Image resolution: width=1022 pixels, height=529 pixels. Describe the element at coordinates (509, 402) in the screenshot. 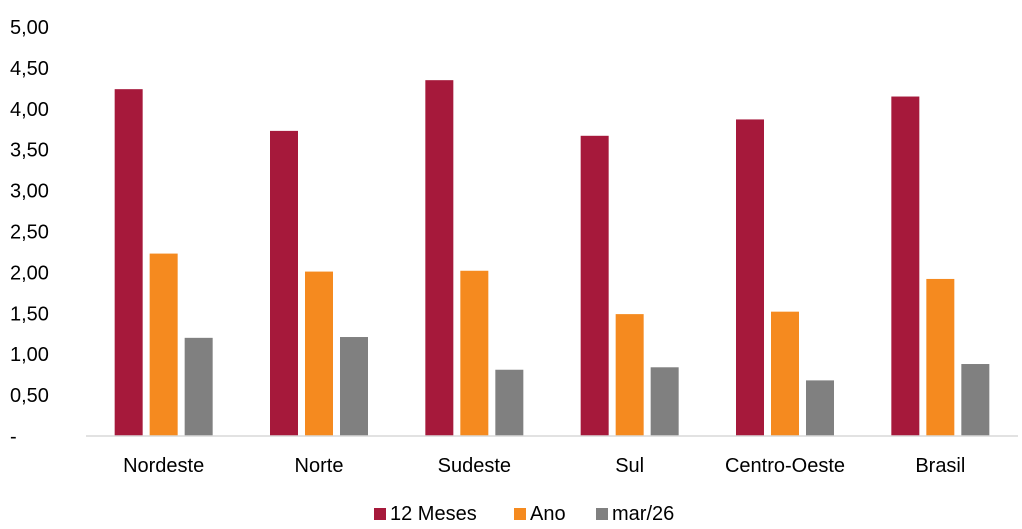

I see `bar-mar-26-sudeste` at that location.